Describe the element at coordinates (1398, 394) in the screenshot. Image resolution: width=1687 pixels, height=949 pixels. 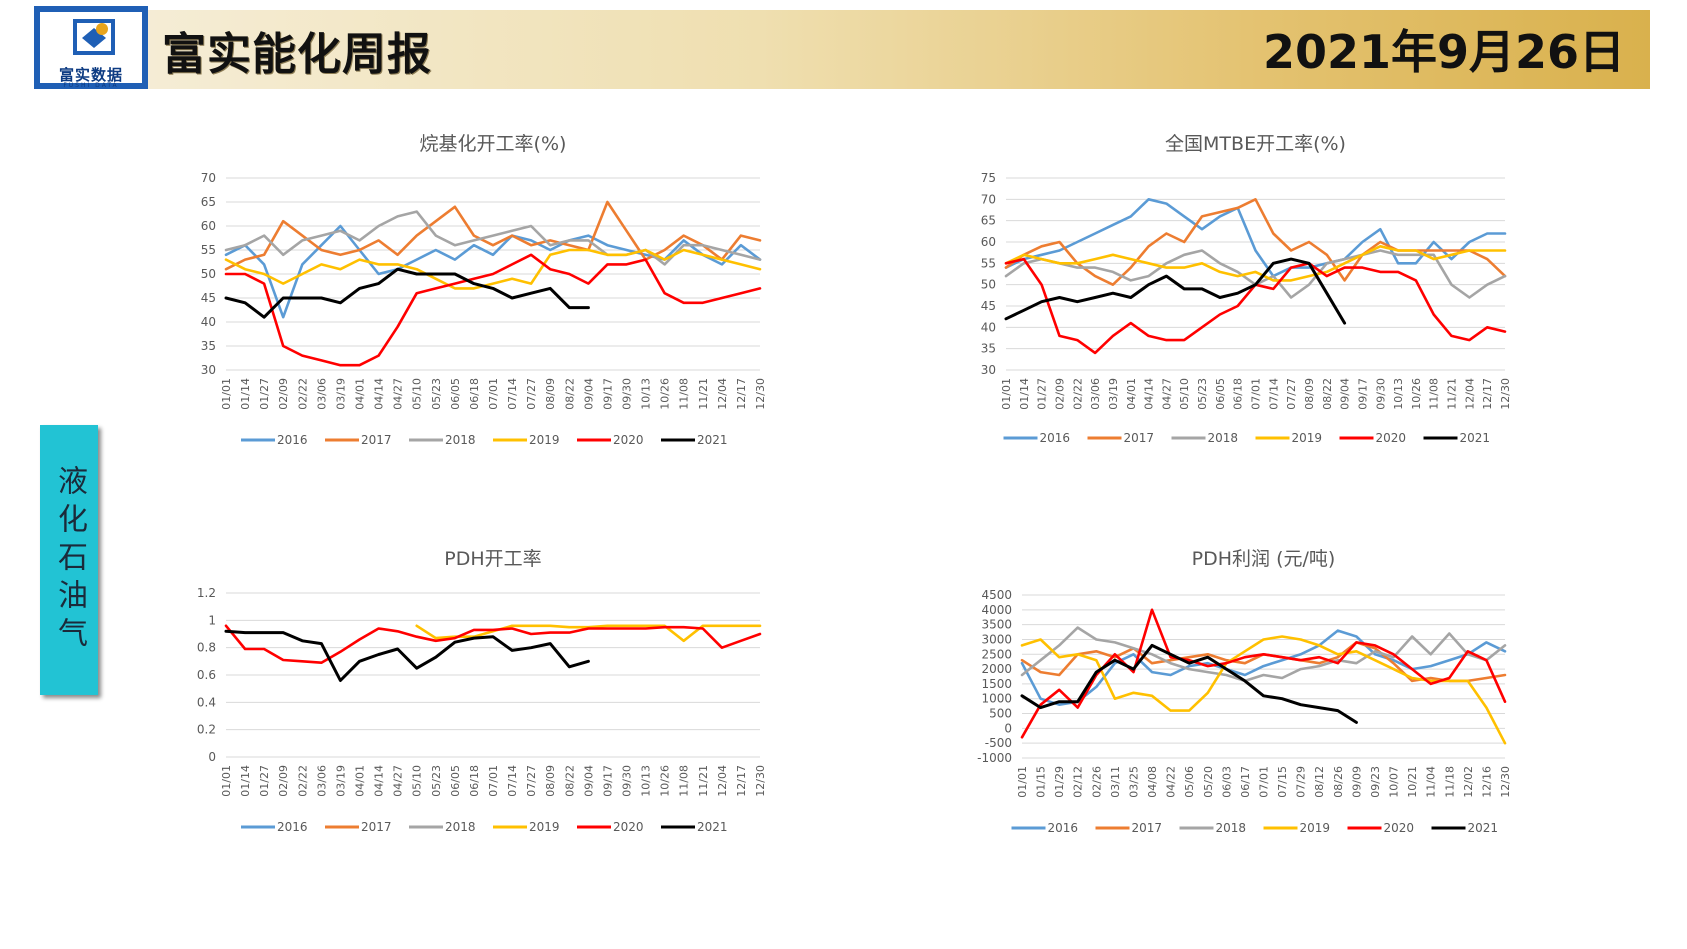
I see `x-tick-label: 10/13` at that location.